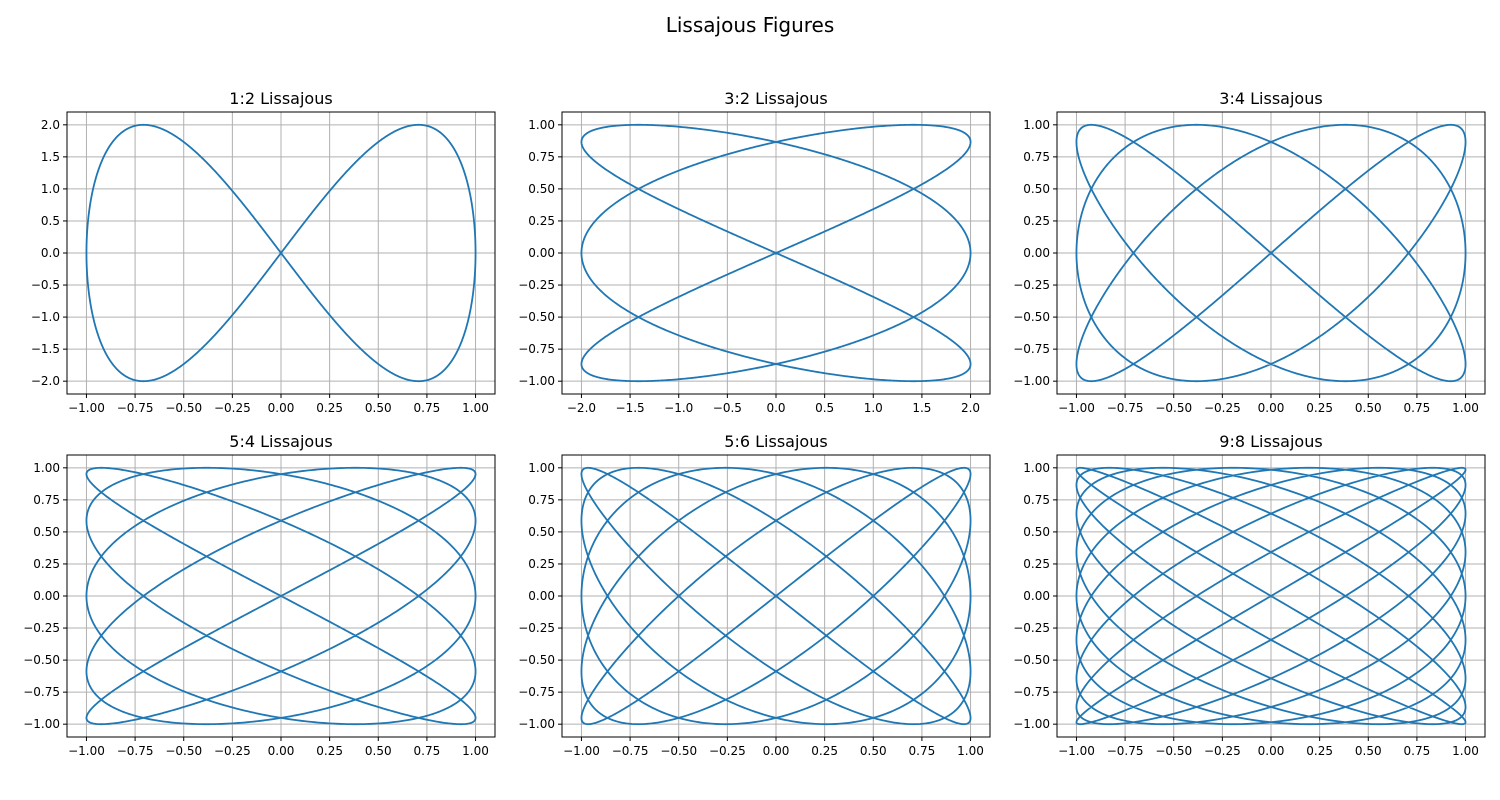  I want to click on grid, so click(776, 253).